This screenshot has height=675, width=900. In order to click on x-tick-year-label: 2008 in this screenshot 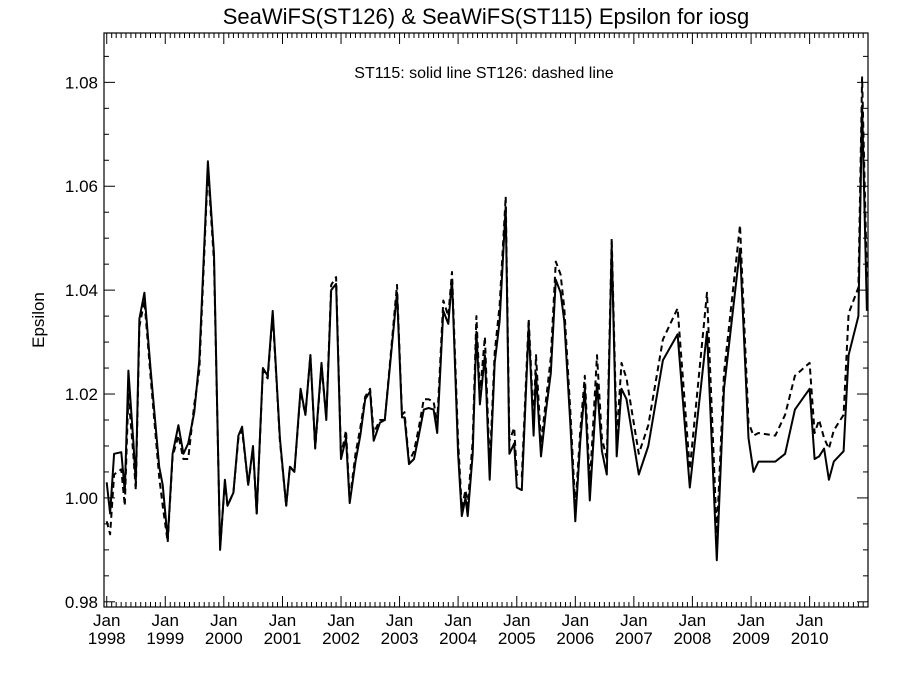, I will do `click(692, 638)`.